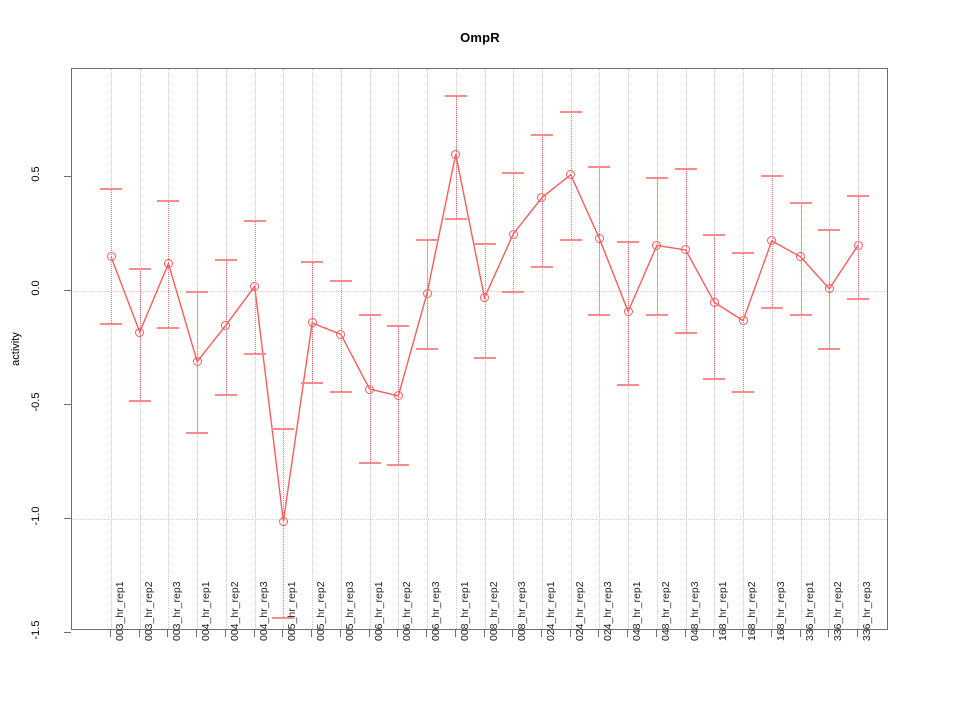 Image resolution: width=960 pixels, height=720 pixels. Describe the element at coordinates (349, 611) in the screenshot. I see `x-tick-label: 005_hr_rep3` at that location.